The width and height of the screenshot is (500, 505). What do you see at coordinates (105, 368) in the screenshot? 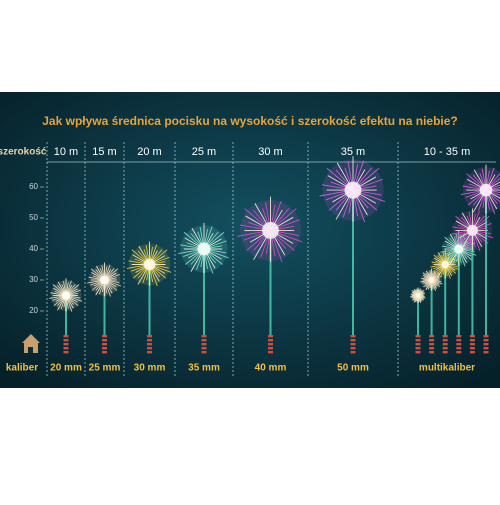
I see `x-tick-label: 25 mm` at bounding box center [105, 368].